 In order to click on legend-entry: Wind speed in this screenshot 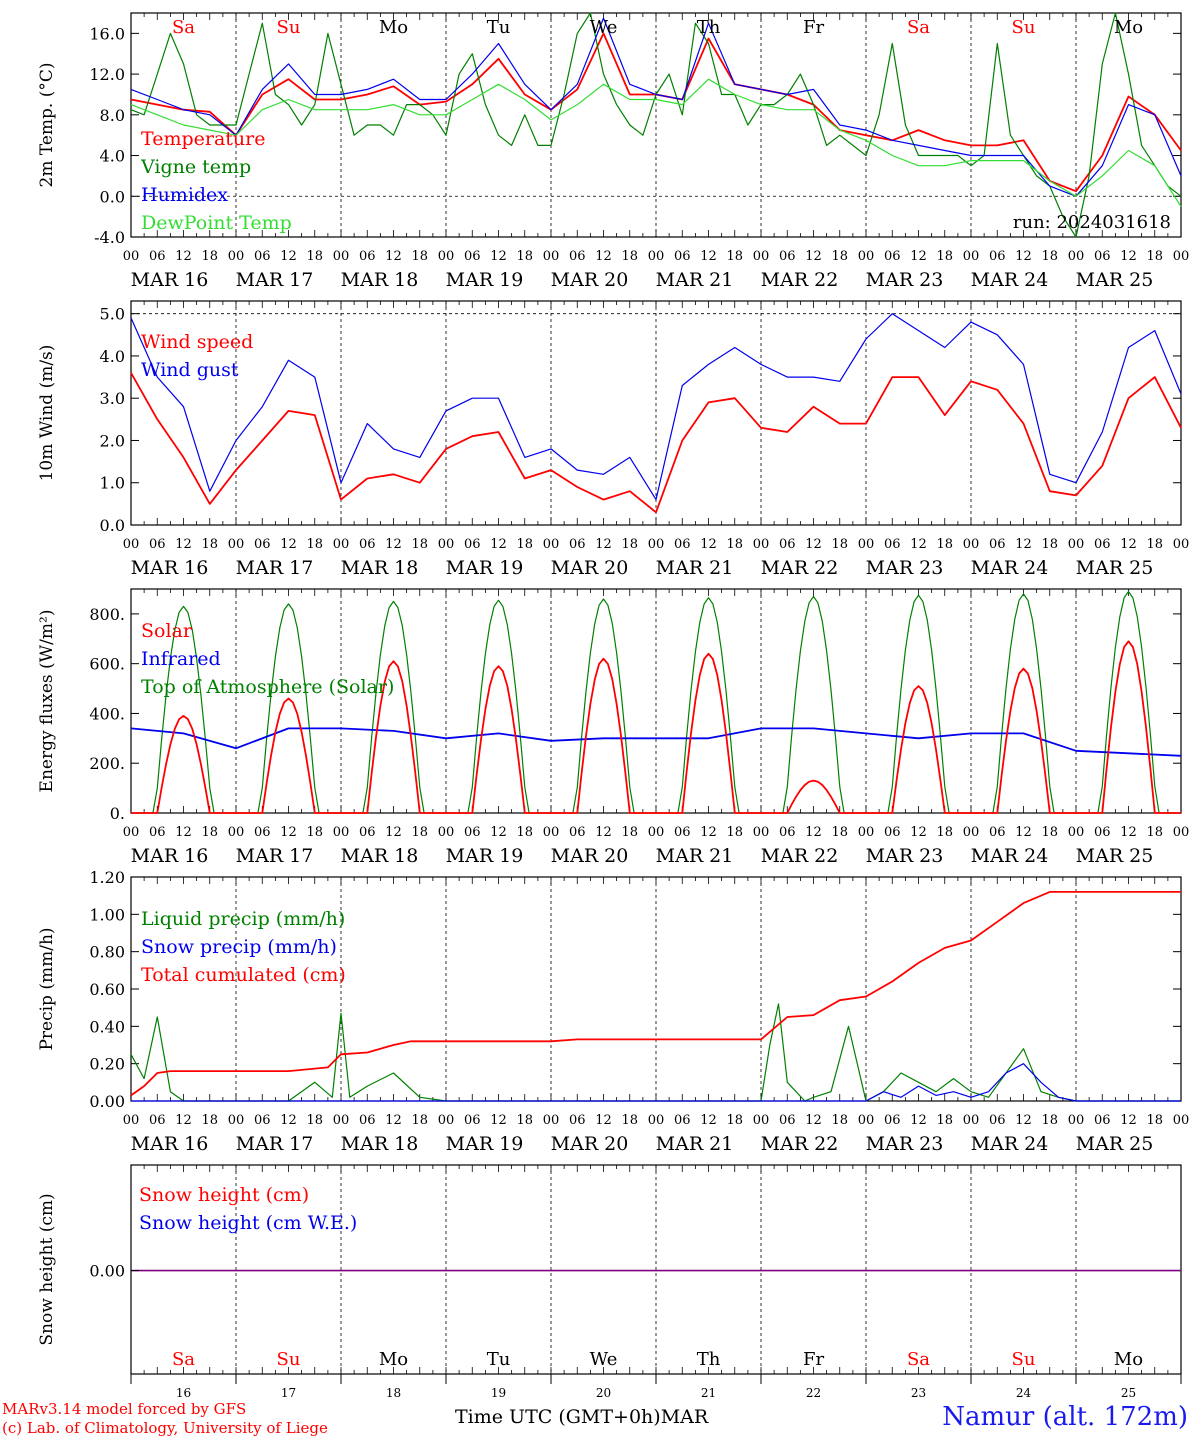, I will do `click(197, 342)`.